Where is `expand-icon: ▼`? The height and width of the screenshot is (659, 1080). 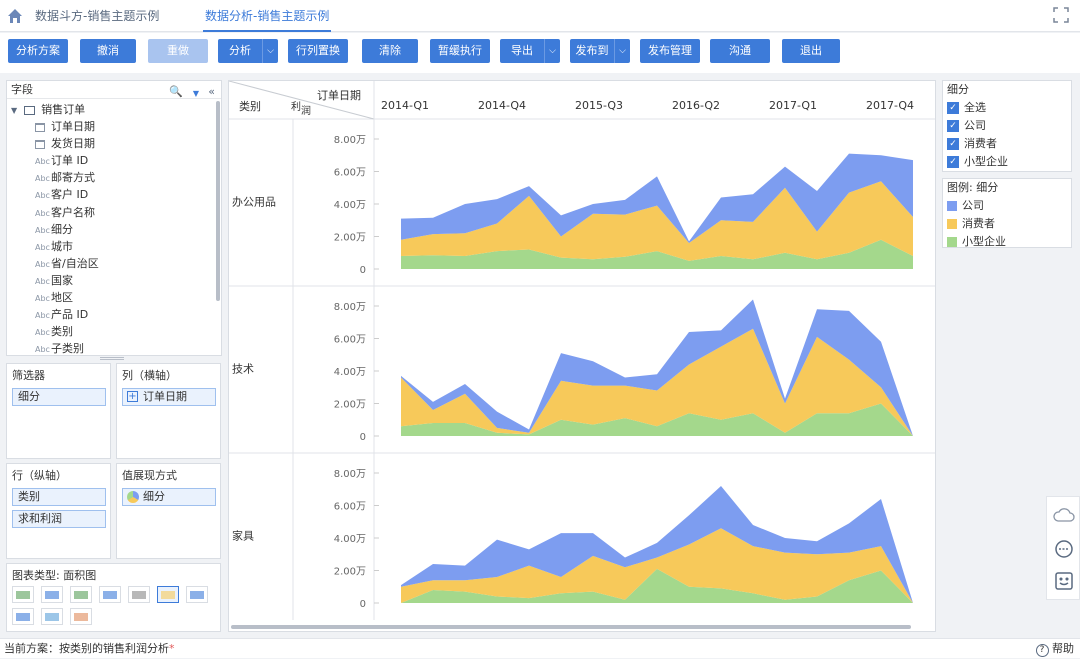
expand-icon: ▼ is located at coordinates (14, 110).